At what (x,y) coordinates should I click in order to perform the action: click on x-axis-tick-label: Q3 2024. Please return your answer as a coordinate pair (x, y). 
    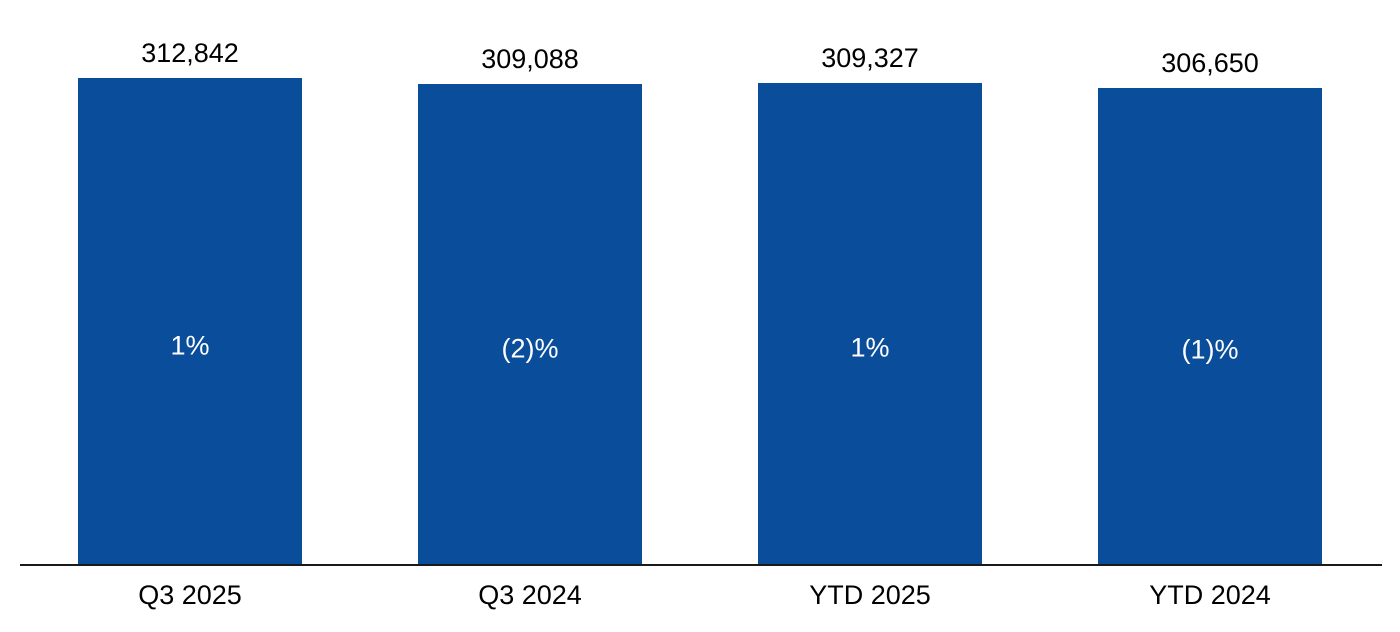
    Looking at the image, I should click on (530, 595).